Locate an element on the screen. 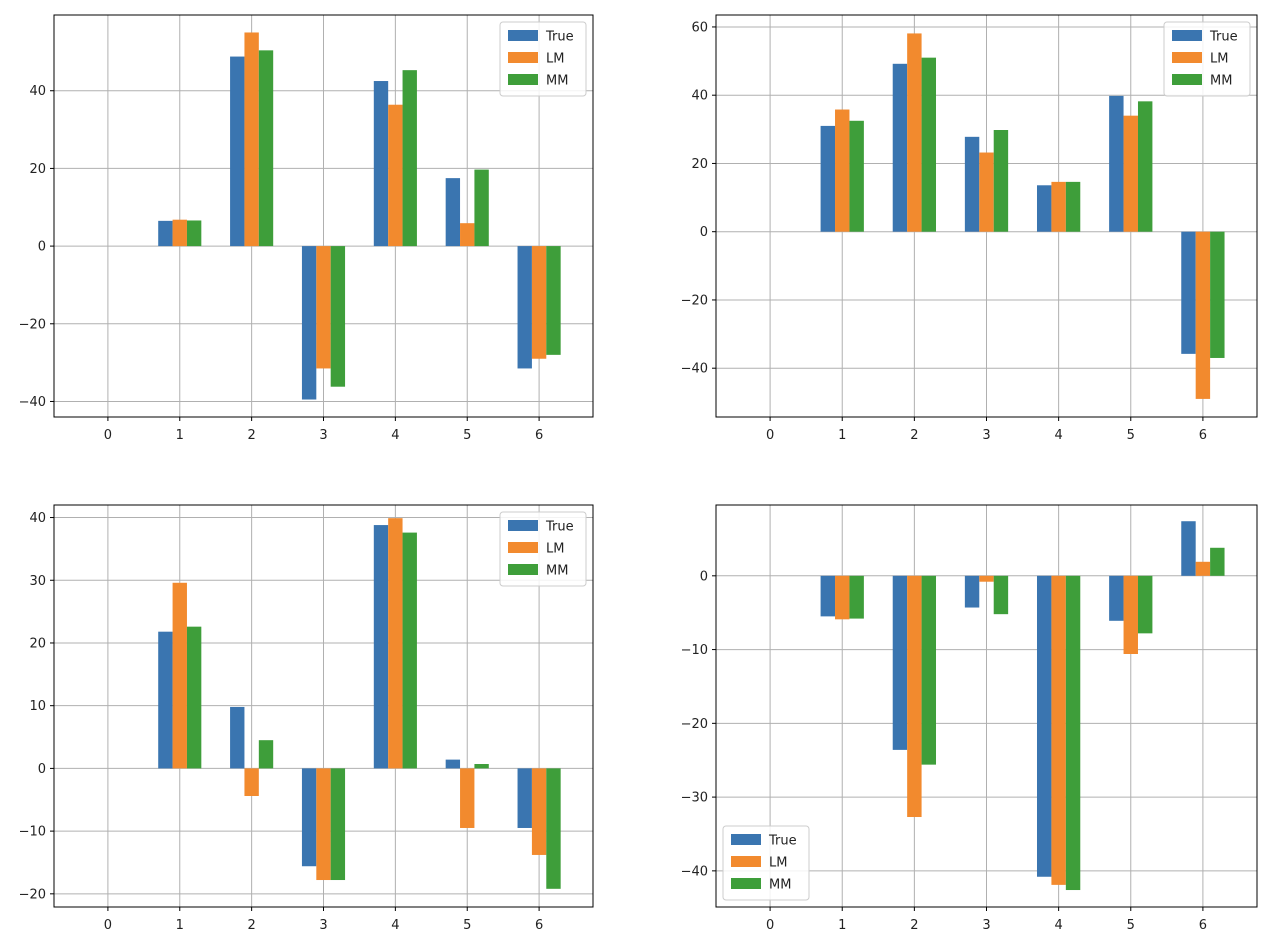 This screenshot has height=945, width=1281. legend-label-lm: LM is located at coordinates (778, 863).